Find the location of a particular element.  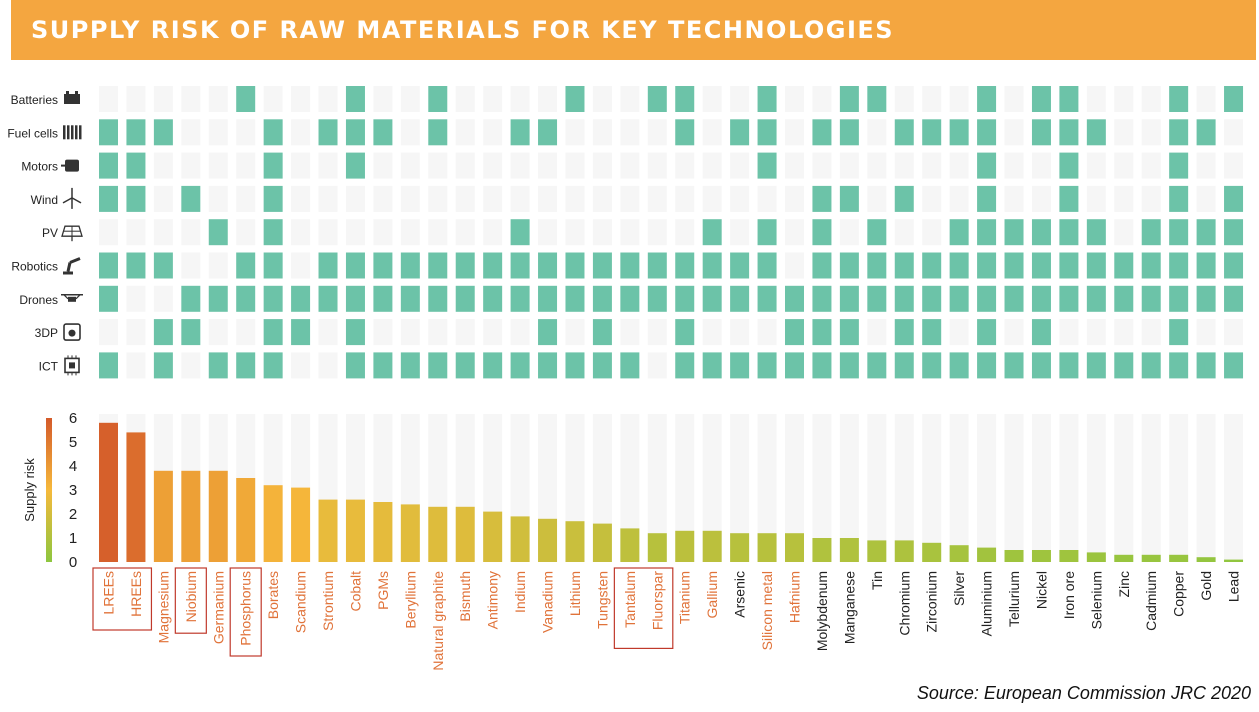

x-tick-label: Cadmium is located at coordinates (1151, 601).